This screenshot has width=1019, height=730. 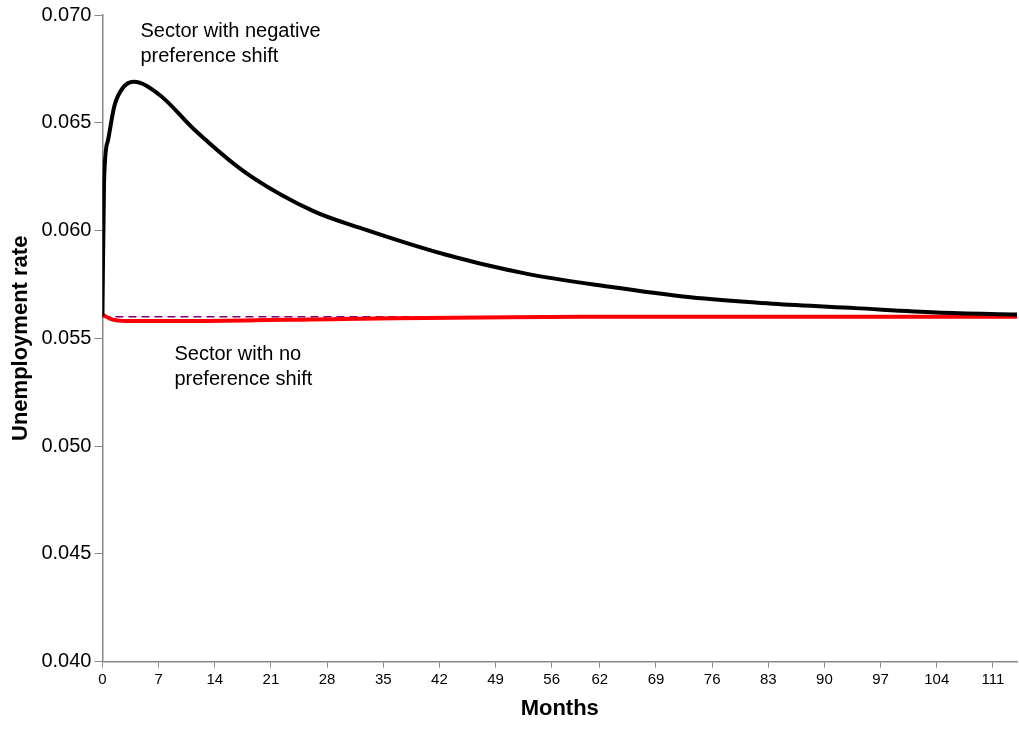 I want to click on y-tick-label: 0.060, so click(x=66, y=229).